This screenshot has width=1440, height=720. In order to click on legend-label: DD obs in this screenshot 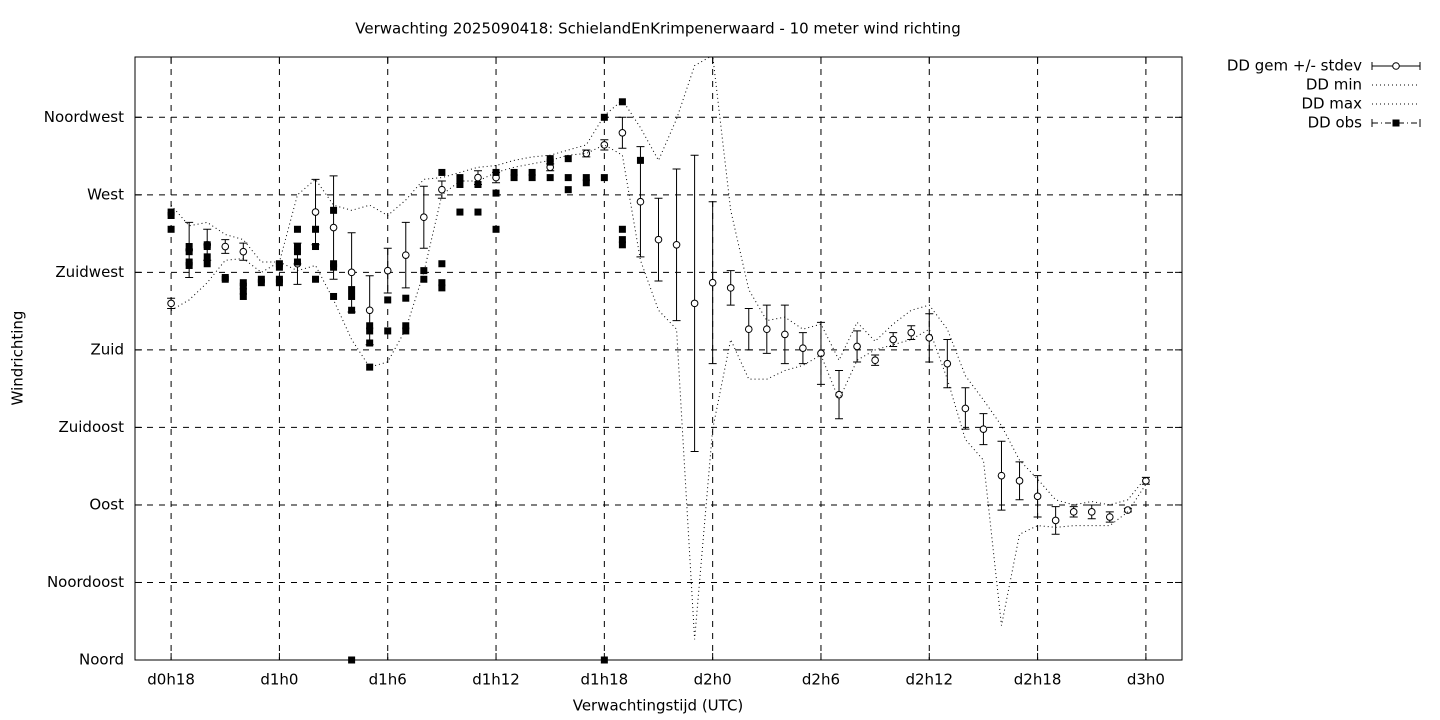, I will do `click(1335, 123)`.